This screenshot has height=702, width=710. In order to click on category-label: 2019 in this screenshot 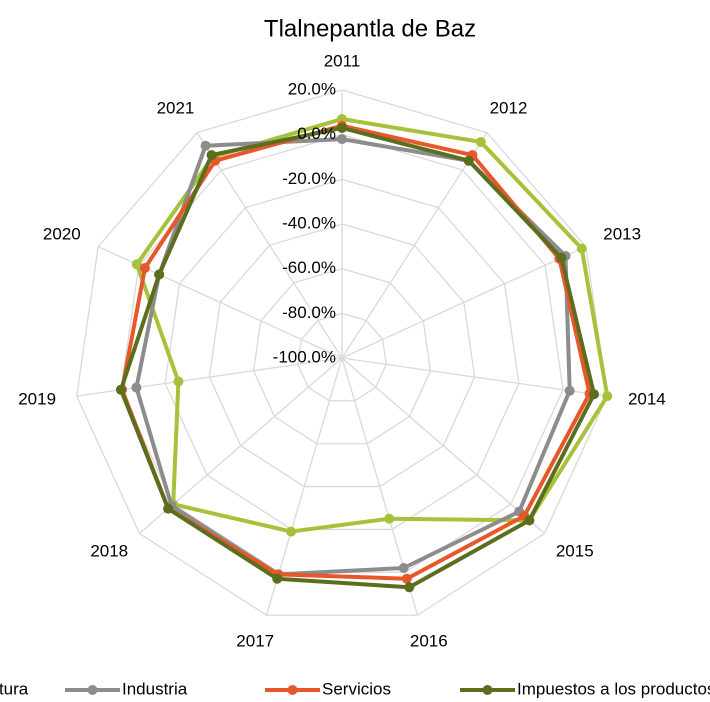, I will do `click(37, 399)`.